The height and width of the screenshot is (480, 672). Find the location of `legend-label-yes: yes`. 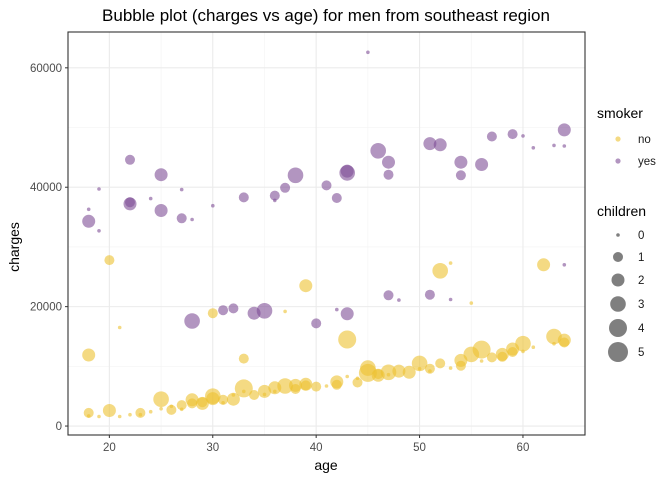

legend-label-yes: yes is located at coordinates (647, 162).